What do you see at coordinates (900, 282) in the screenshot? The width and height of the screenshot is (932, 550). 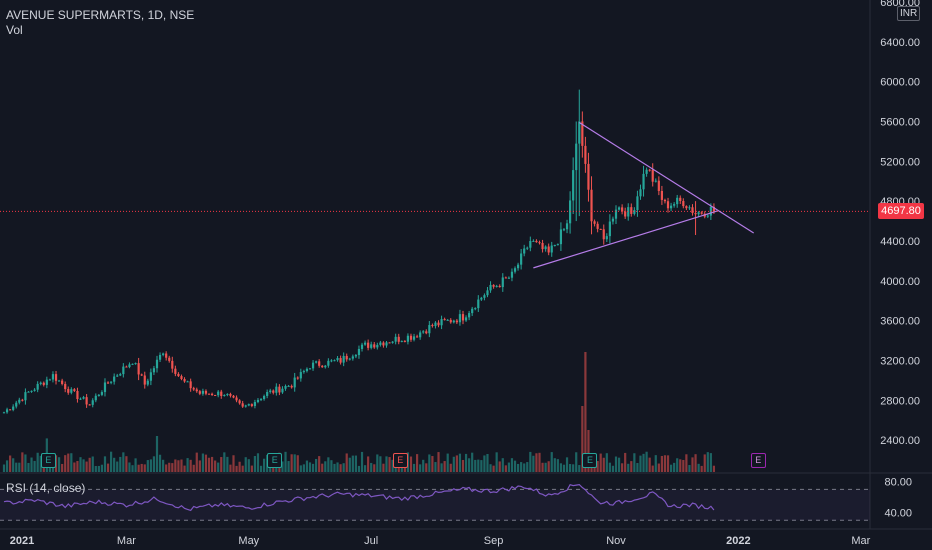 I see `price-tick-label: 4000.00` at bounding box center [900, 282].